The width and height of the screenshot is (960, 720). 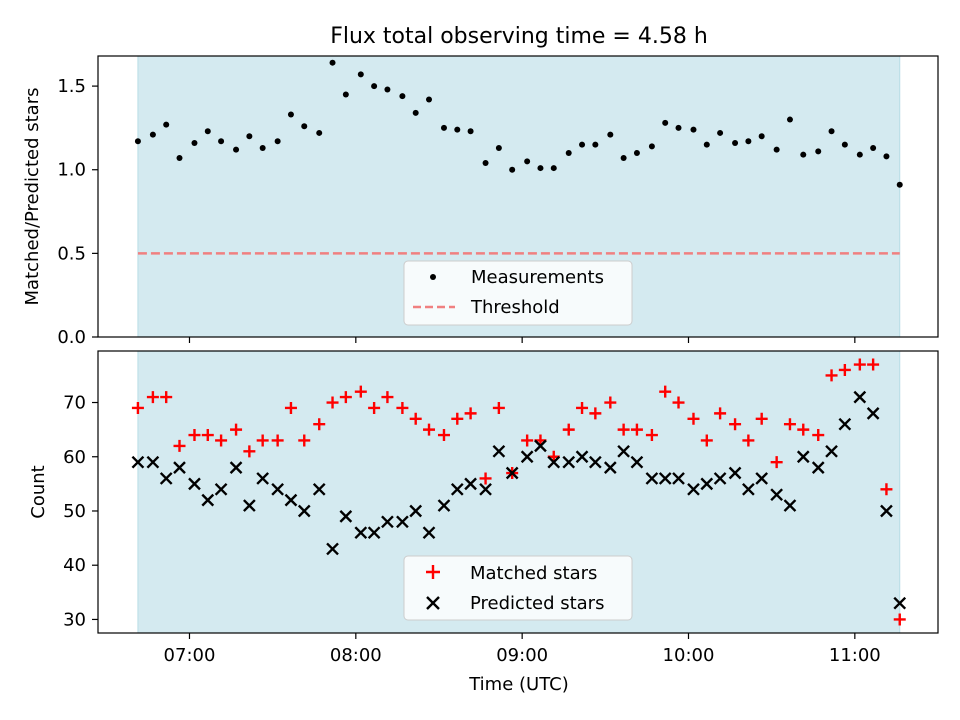 What do you see at coordinates (77, 212) in the screenshot?
I see `ratio-y-axis-ticks: 0.0 0.5 1.0 1.5` at bounding box center [77, 212].